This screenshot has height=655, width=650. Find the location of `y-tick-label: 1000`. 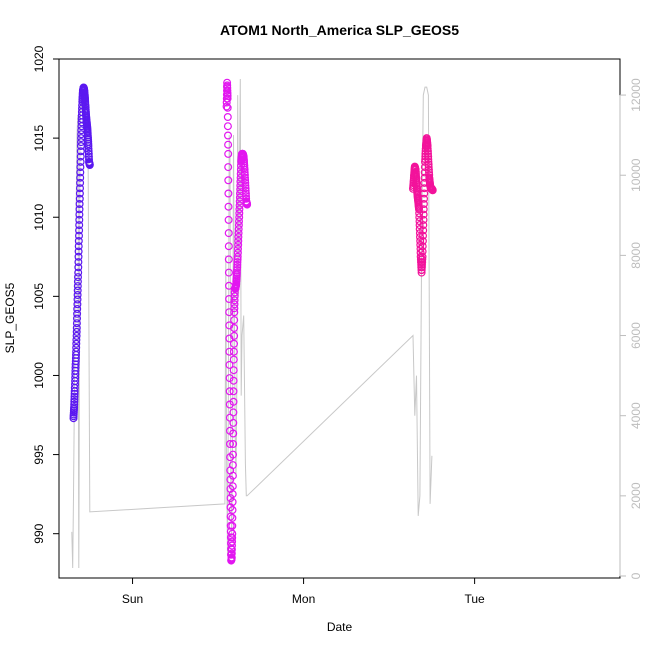

y-tick-label: 1000 is located at coordinates (39, 375).